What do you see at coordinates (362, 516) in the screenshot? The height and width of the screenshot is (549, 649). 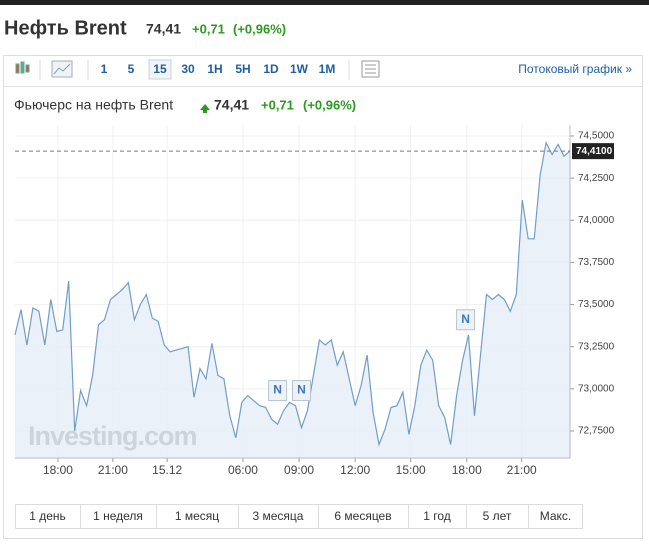 I see `period-button: 6 месяцев` at bounding box center [362, 516].